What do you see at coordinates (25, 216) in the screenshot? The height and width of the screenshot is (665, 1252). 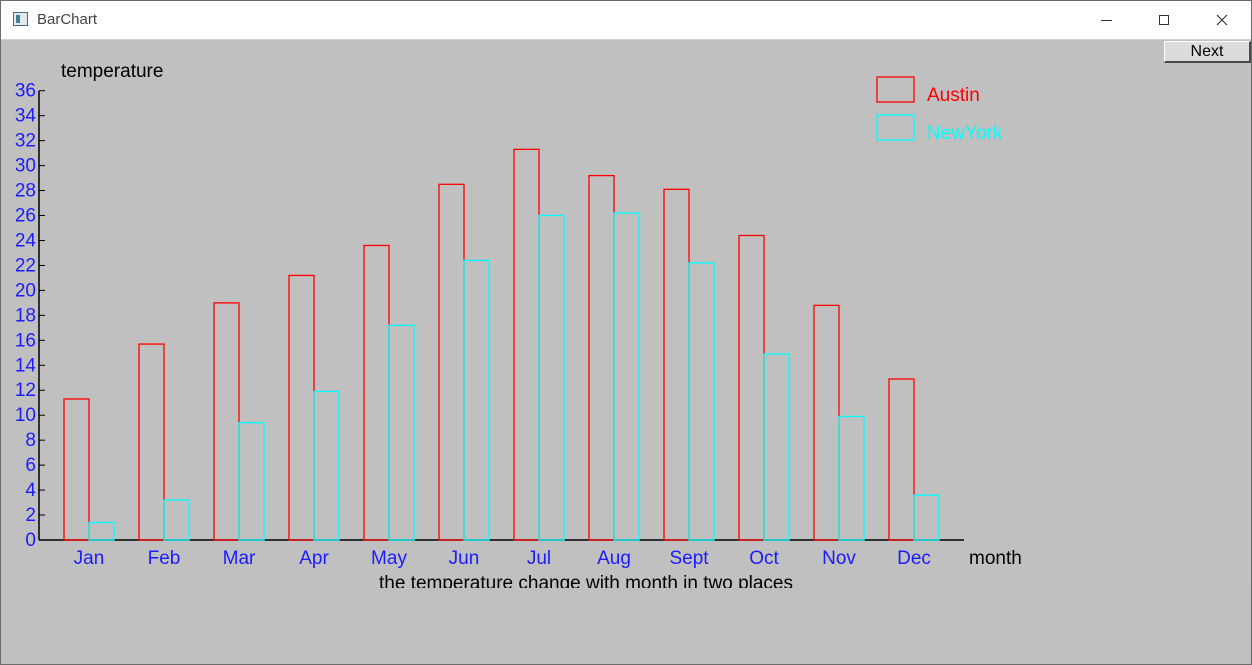 I see `y-tick-label: 26` at bounding box center [25, 216].